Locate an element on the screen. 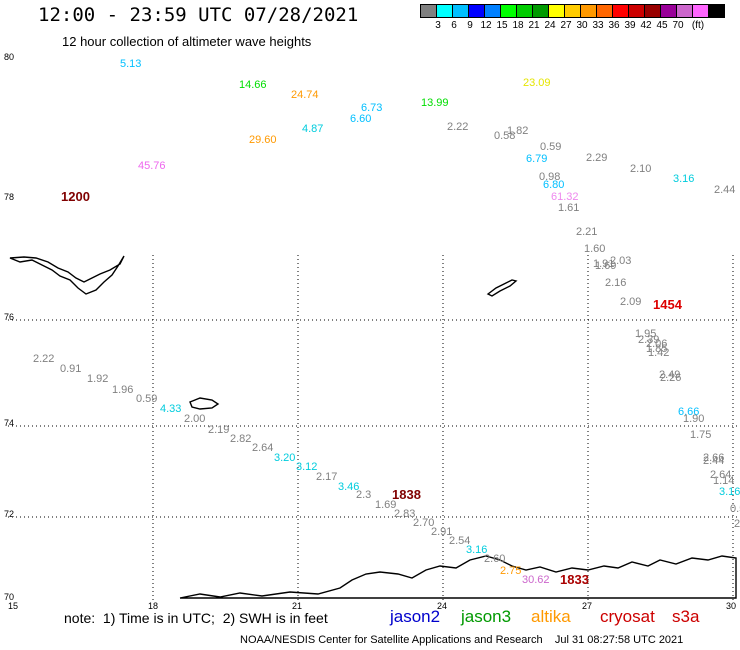  coastline-greenland-east is located at coordinates (67, 275).